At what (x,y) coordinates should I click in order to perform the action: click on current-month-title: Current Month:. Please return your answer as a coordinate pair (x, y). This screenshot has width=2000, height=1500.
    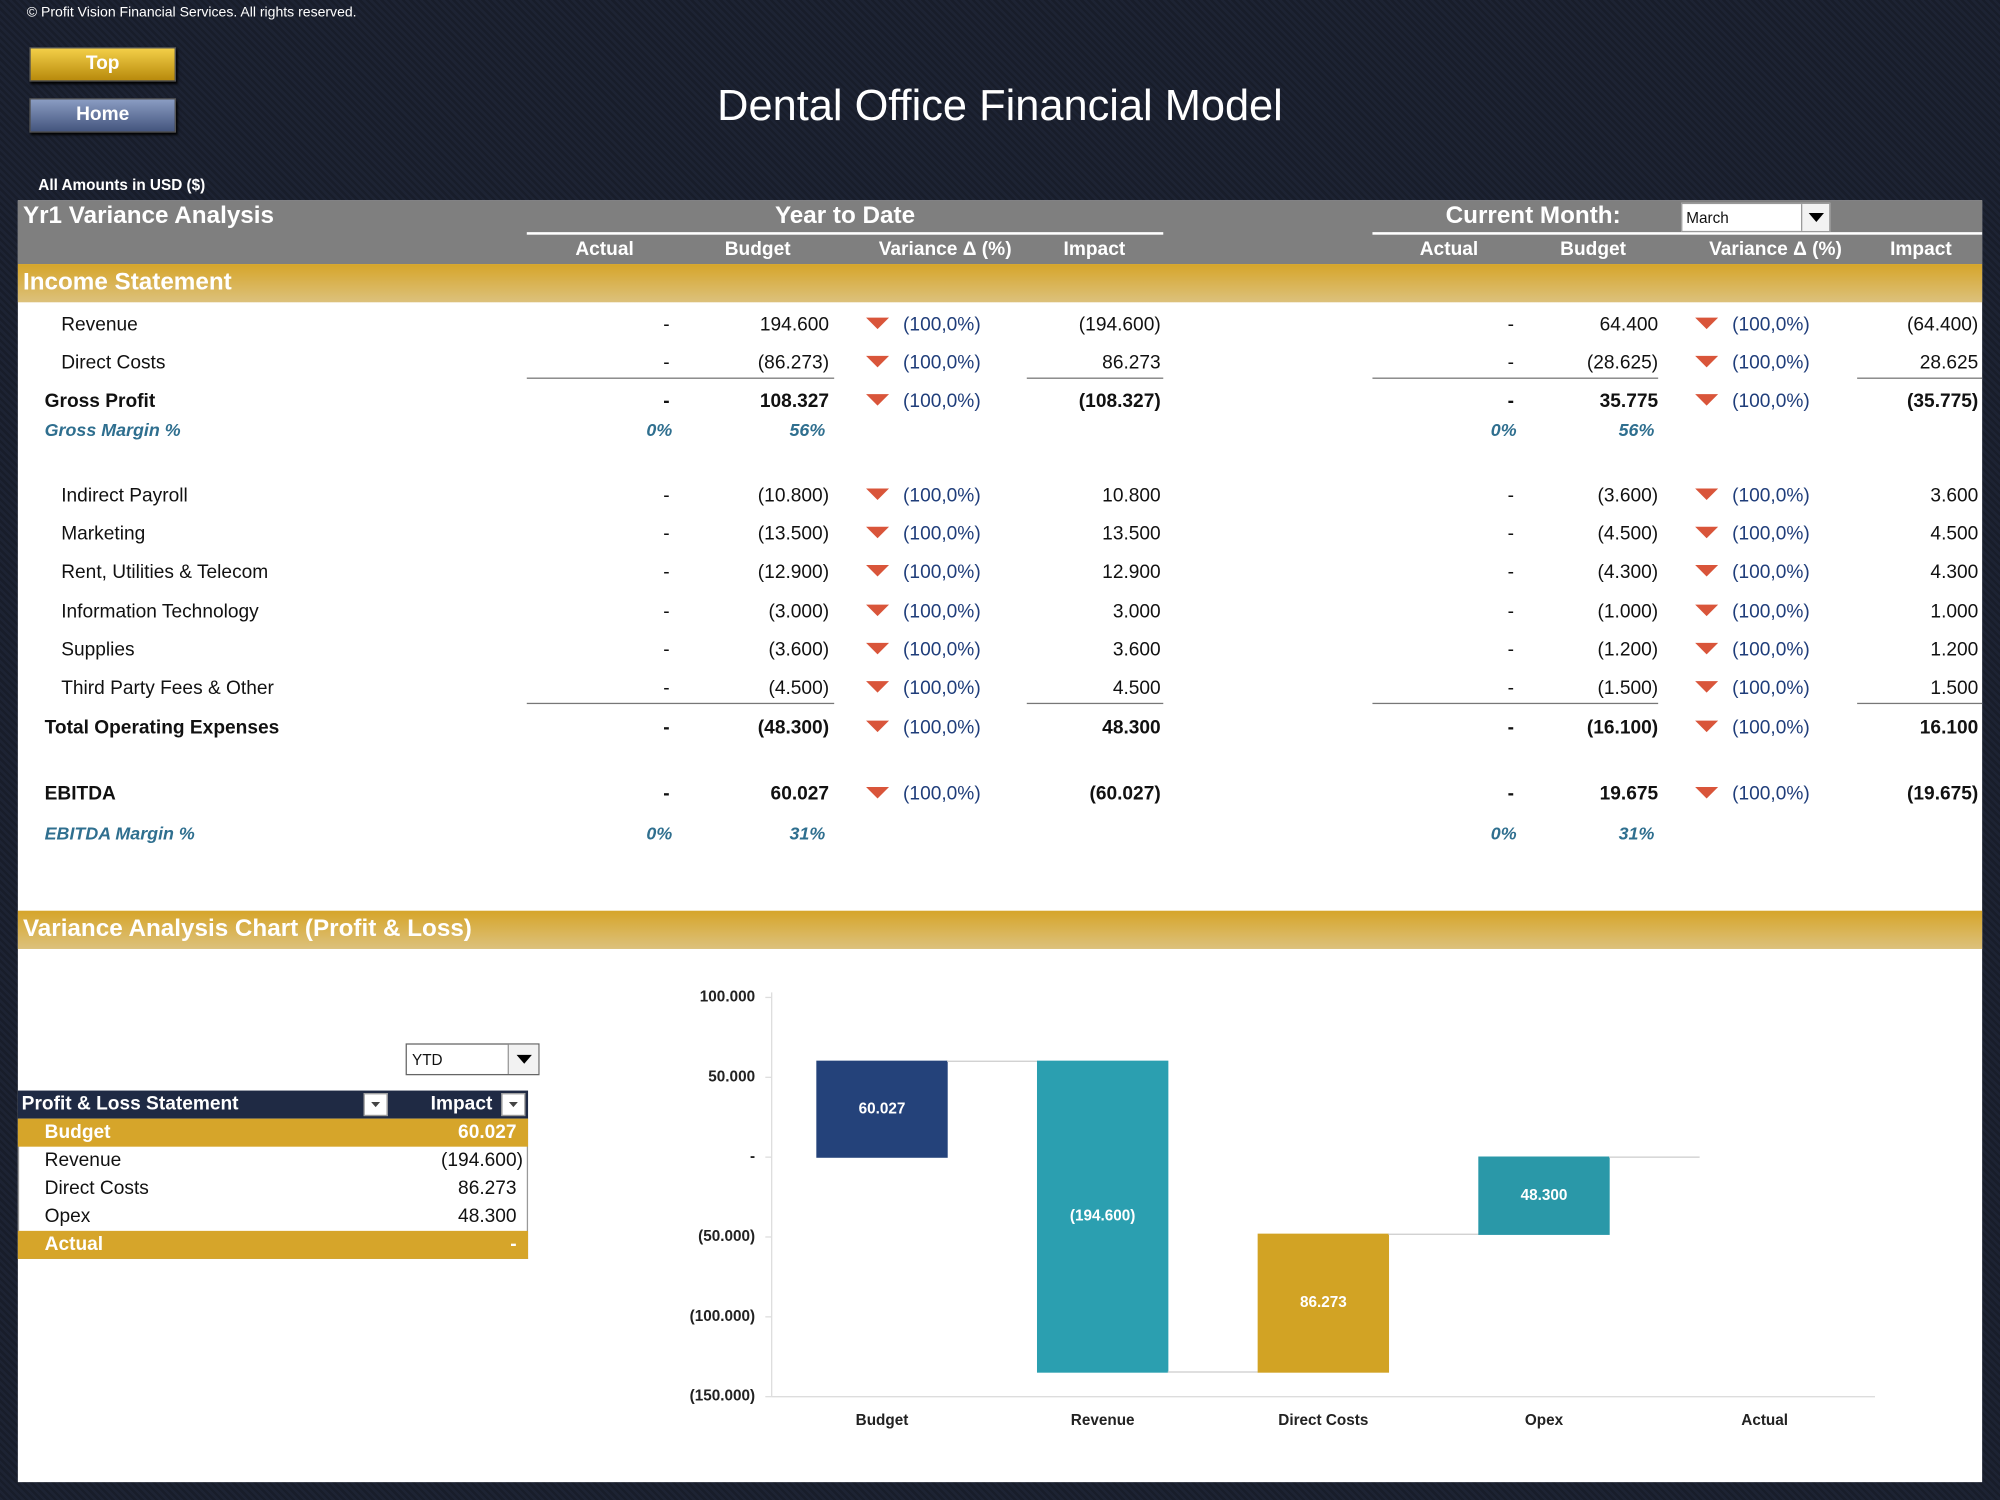
    Looking at the image, I should click on (1533, 216).